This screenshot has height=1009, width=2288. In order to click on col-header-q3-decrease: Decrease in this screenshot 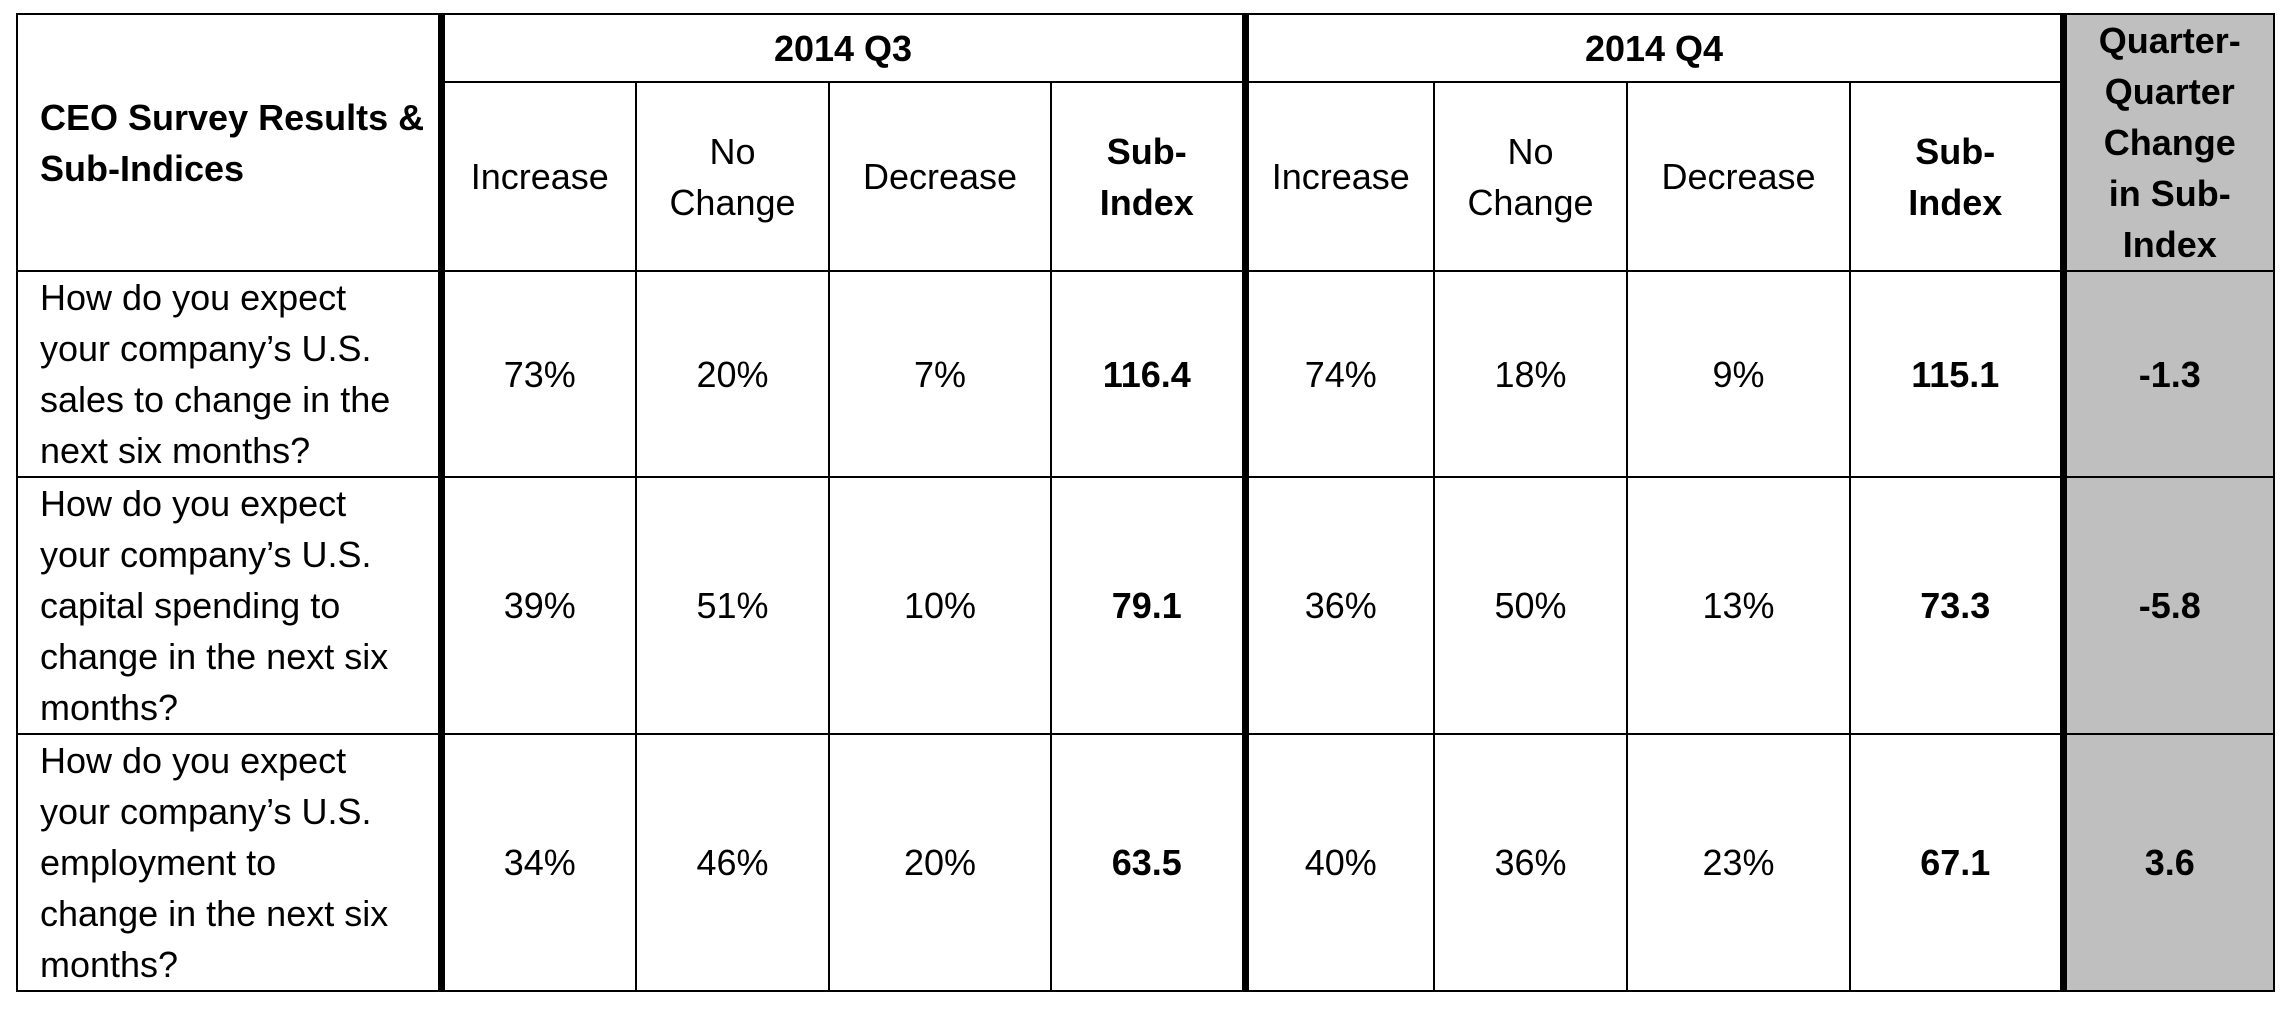, I will do `click(940, 176)`.